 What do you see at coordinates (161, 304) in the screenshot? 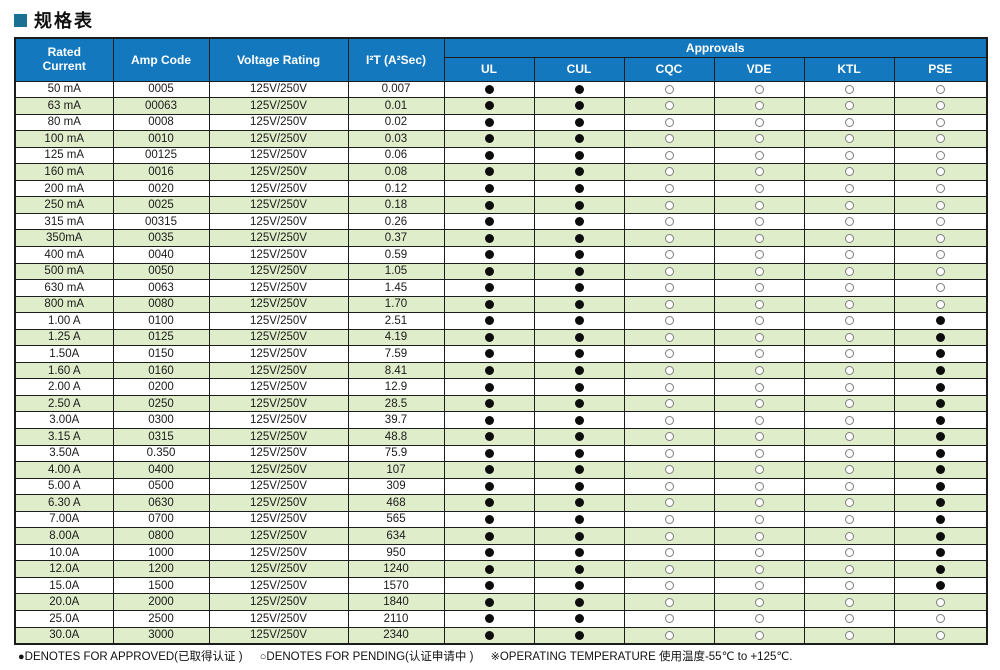
I see `amp-code-cell: 0080` at bounding box center [161, 304].